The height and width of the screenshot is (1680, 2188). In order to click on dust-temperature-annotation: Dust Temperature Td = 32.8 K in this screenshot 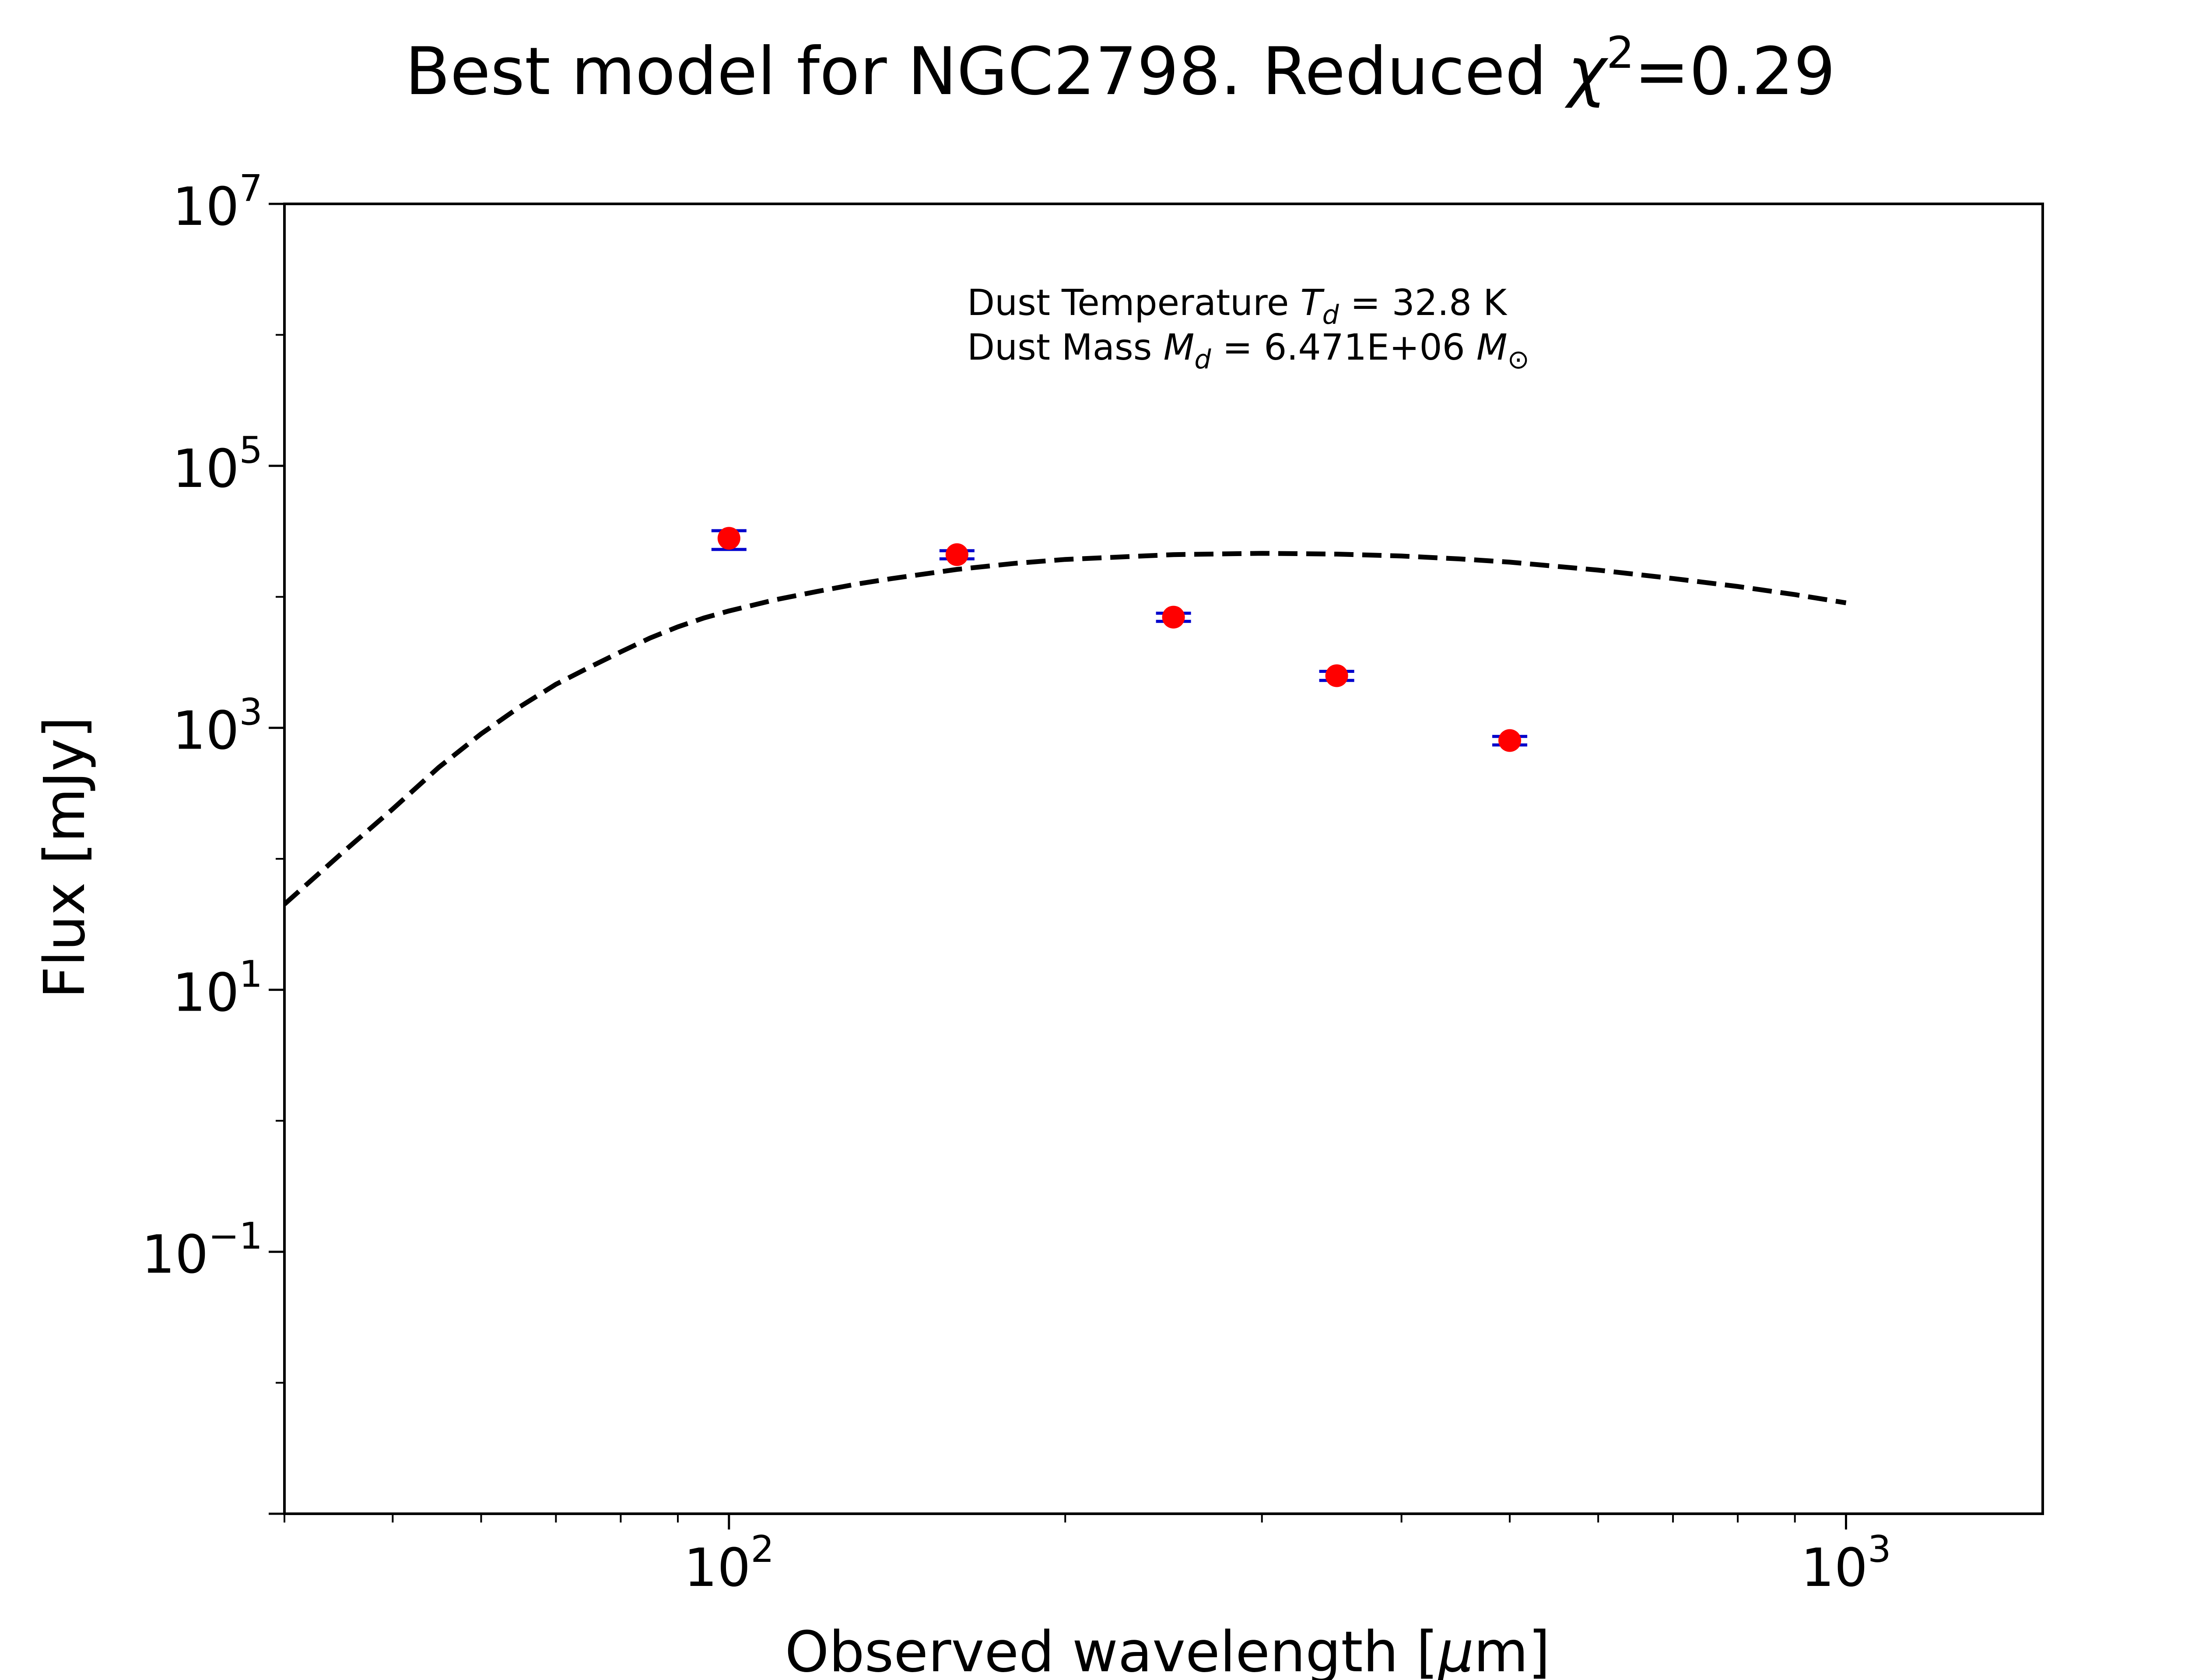, I will do `click(1237, 306)`.